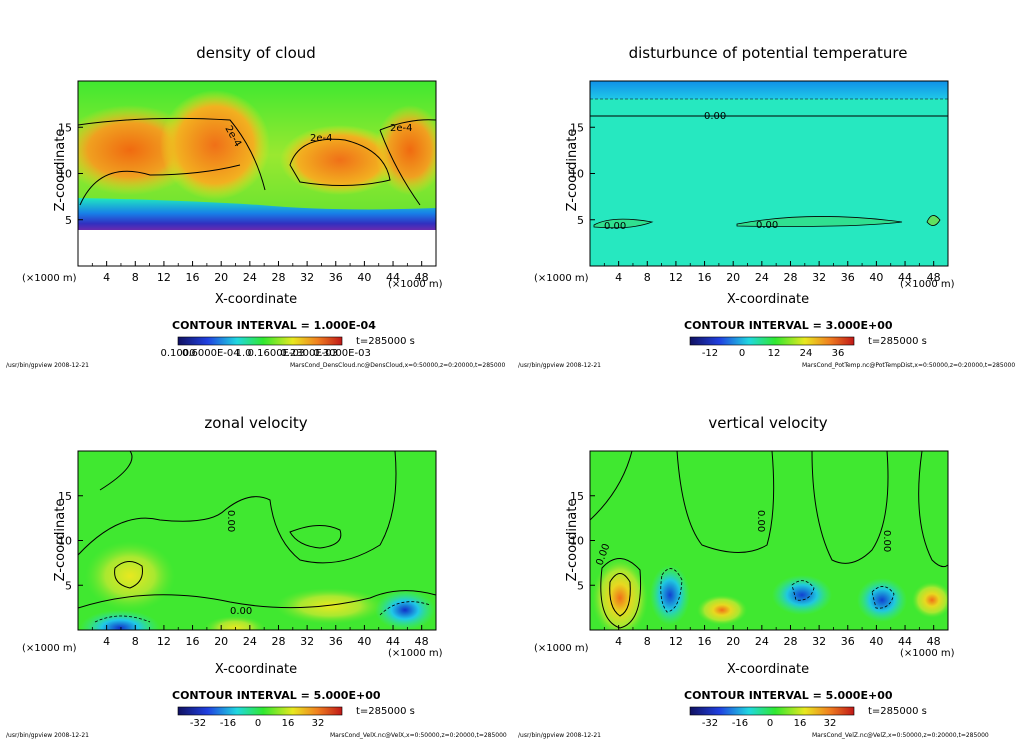 The height and width of the screenshot is (740, 1024). Describe the element at coordinates (256, 53) in the screenshot. I see `chart-title: density of cloud` at that location.